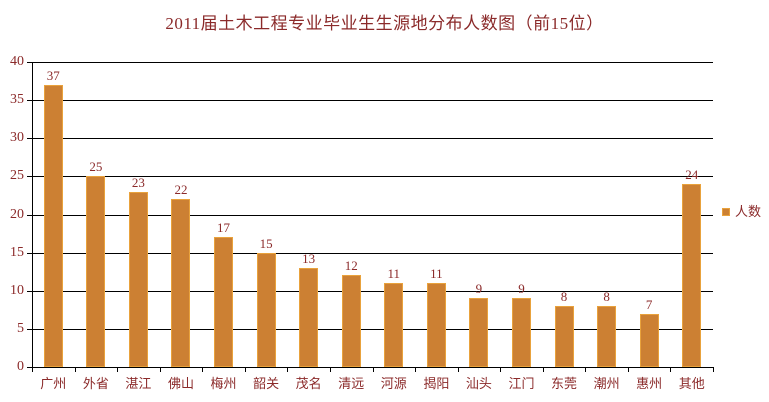 The height and width of the screenshot is (402, 769). I want to click on y-axis-label: 40, so click(17, 61).